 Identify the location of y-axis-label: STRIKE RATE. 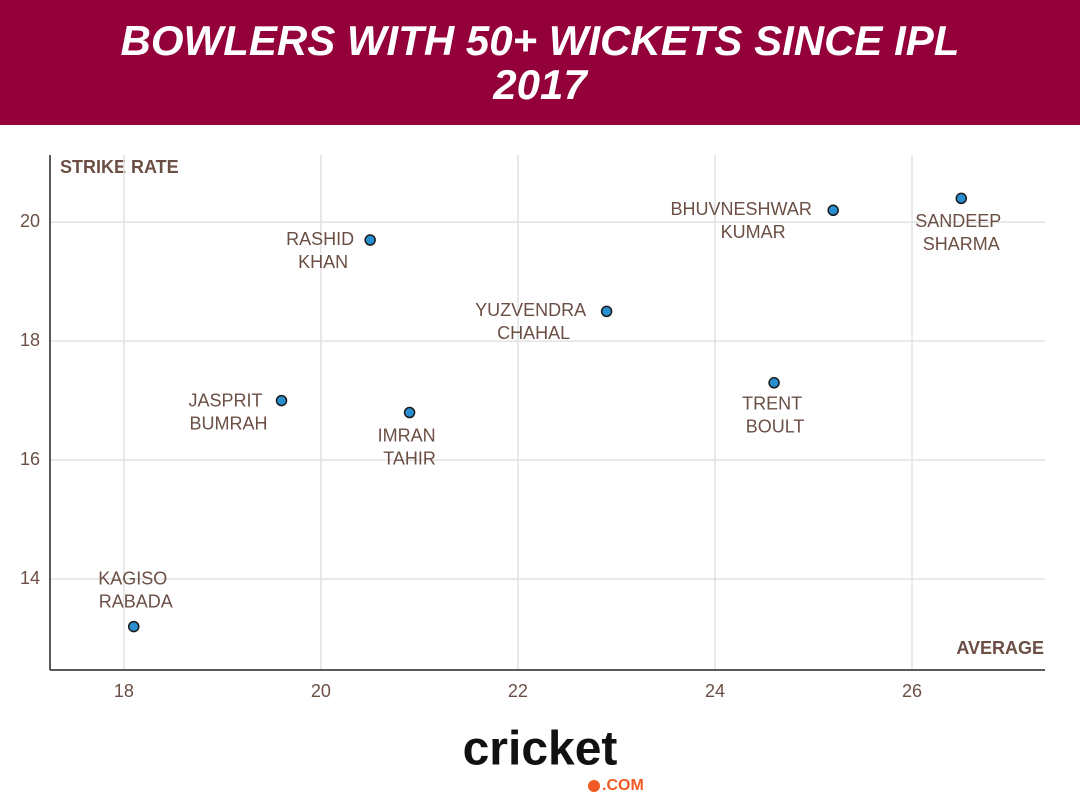
(119, 167).